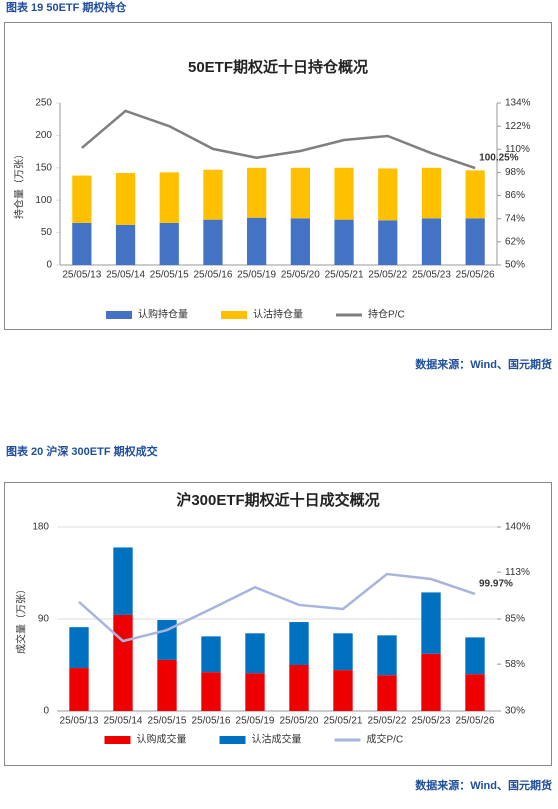  What do you see at coordinates (278, 314) in the screenshot?
I see `legend-label: 认沽持仓量` at bounding box center [278, 314].